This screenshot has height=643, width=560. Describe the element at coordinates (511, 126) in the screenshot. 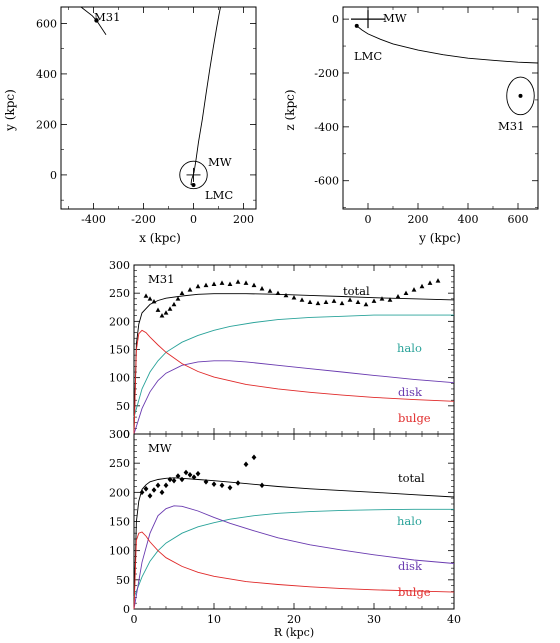

I see `orbit-yz-m31-label: M31` at that location.